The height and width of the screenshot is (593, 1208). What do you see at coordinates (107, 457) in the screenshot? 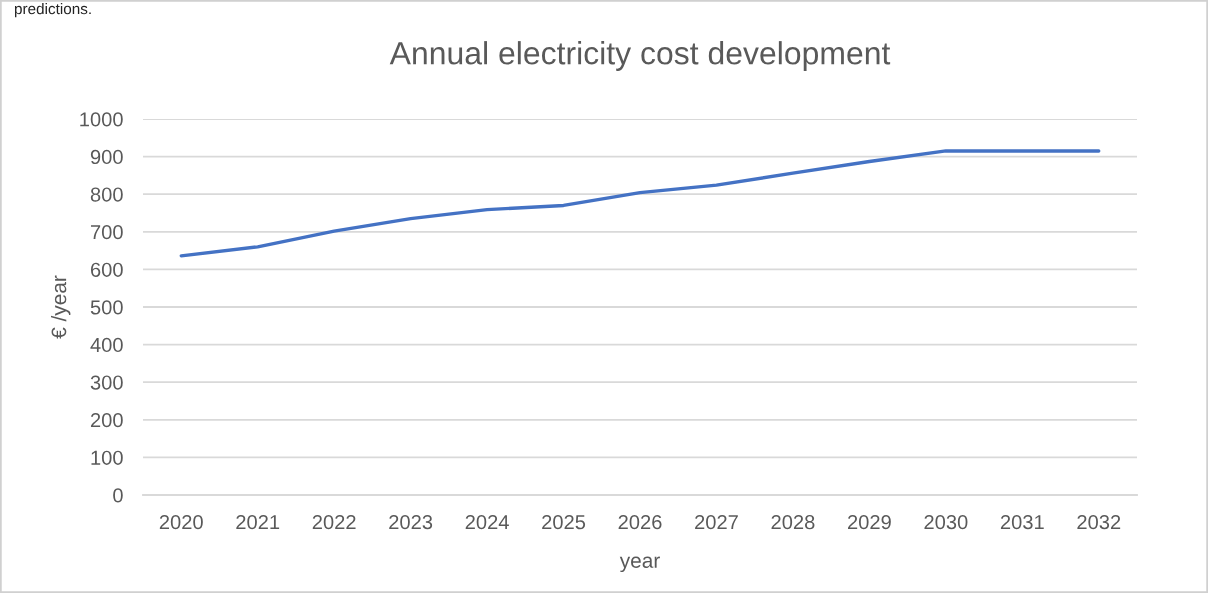
I see `y-tick-label: 100` at bounding box center [107, 457].